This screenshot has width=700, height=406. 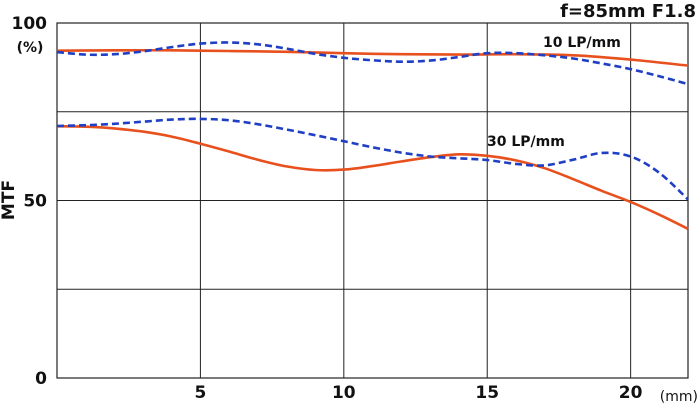 I want to click on y-tick-label: 0, so click(x=41, y=379).